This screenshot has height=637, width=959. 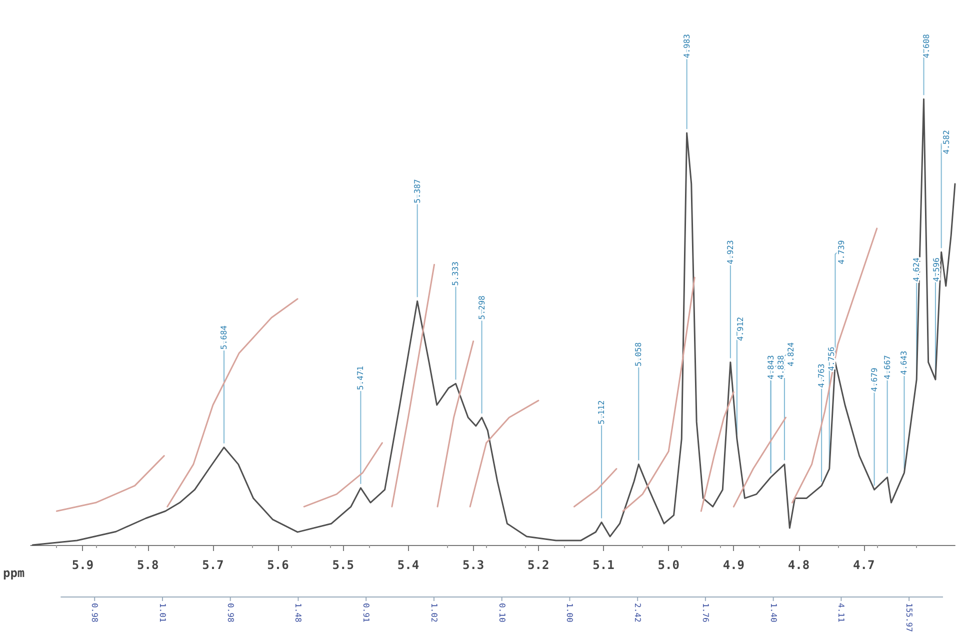 I want to click on text: 0.91, so click(x=366, y=612).